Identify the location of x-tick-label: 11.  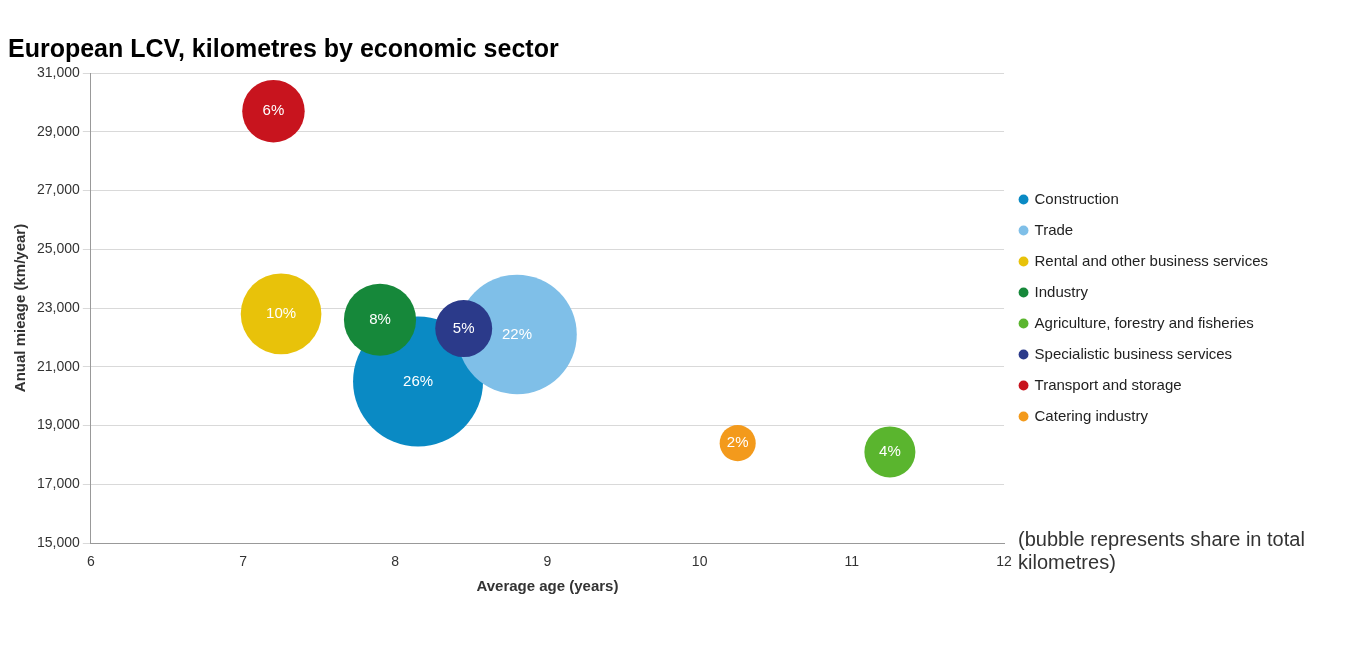
(852, 561).